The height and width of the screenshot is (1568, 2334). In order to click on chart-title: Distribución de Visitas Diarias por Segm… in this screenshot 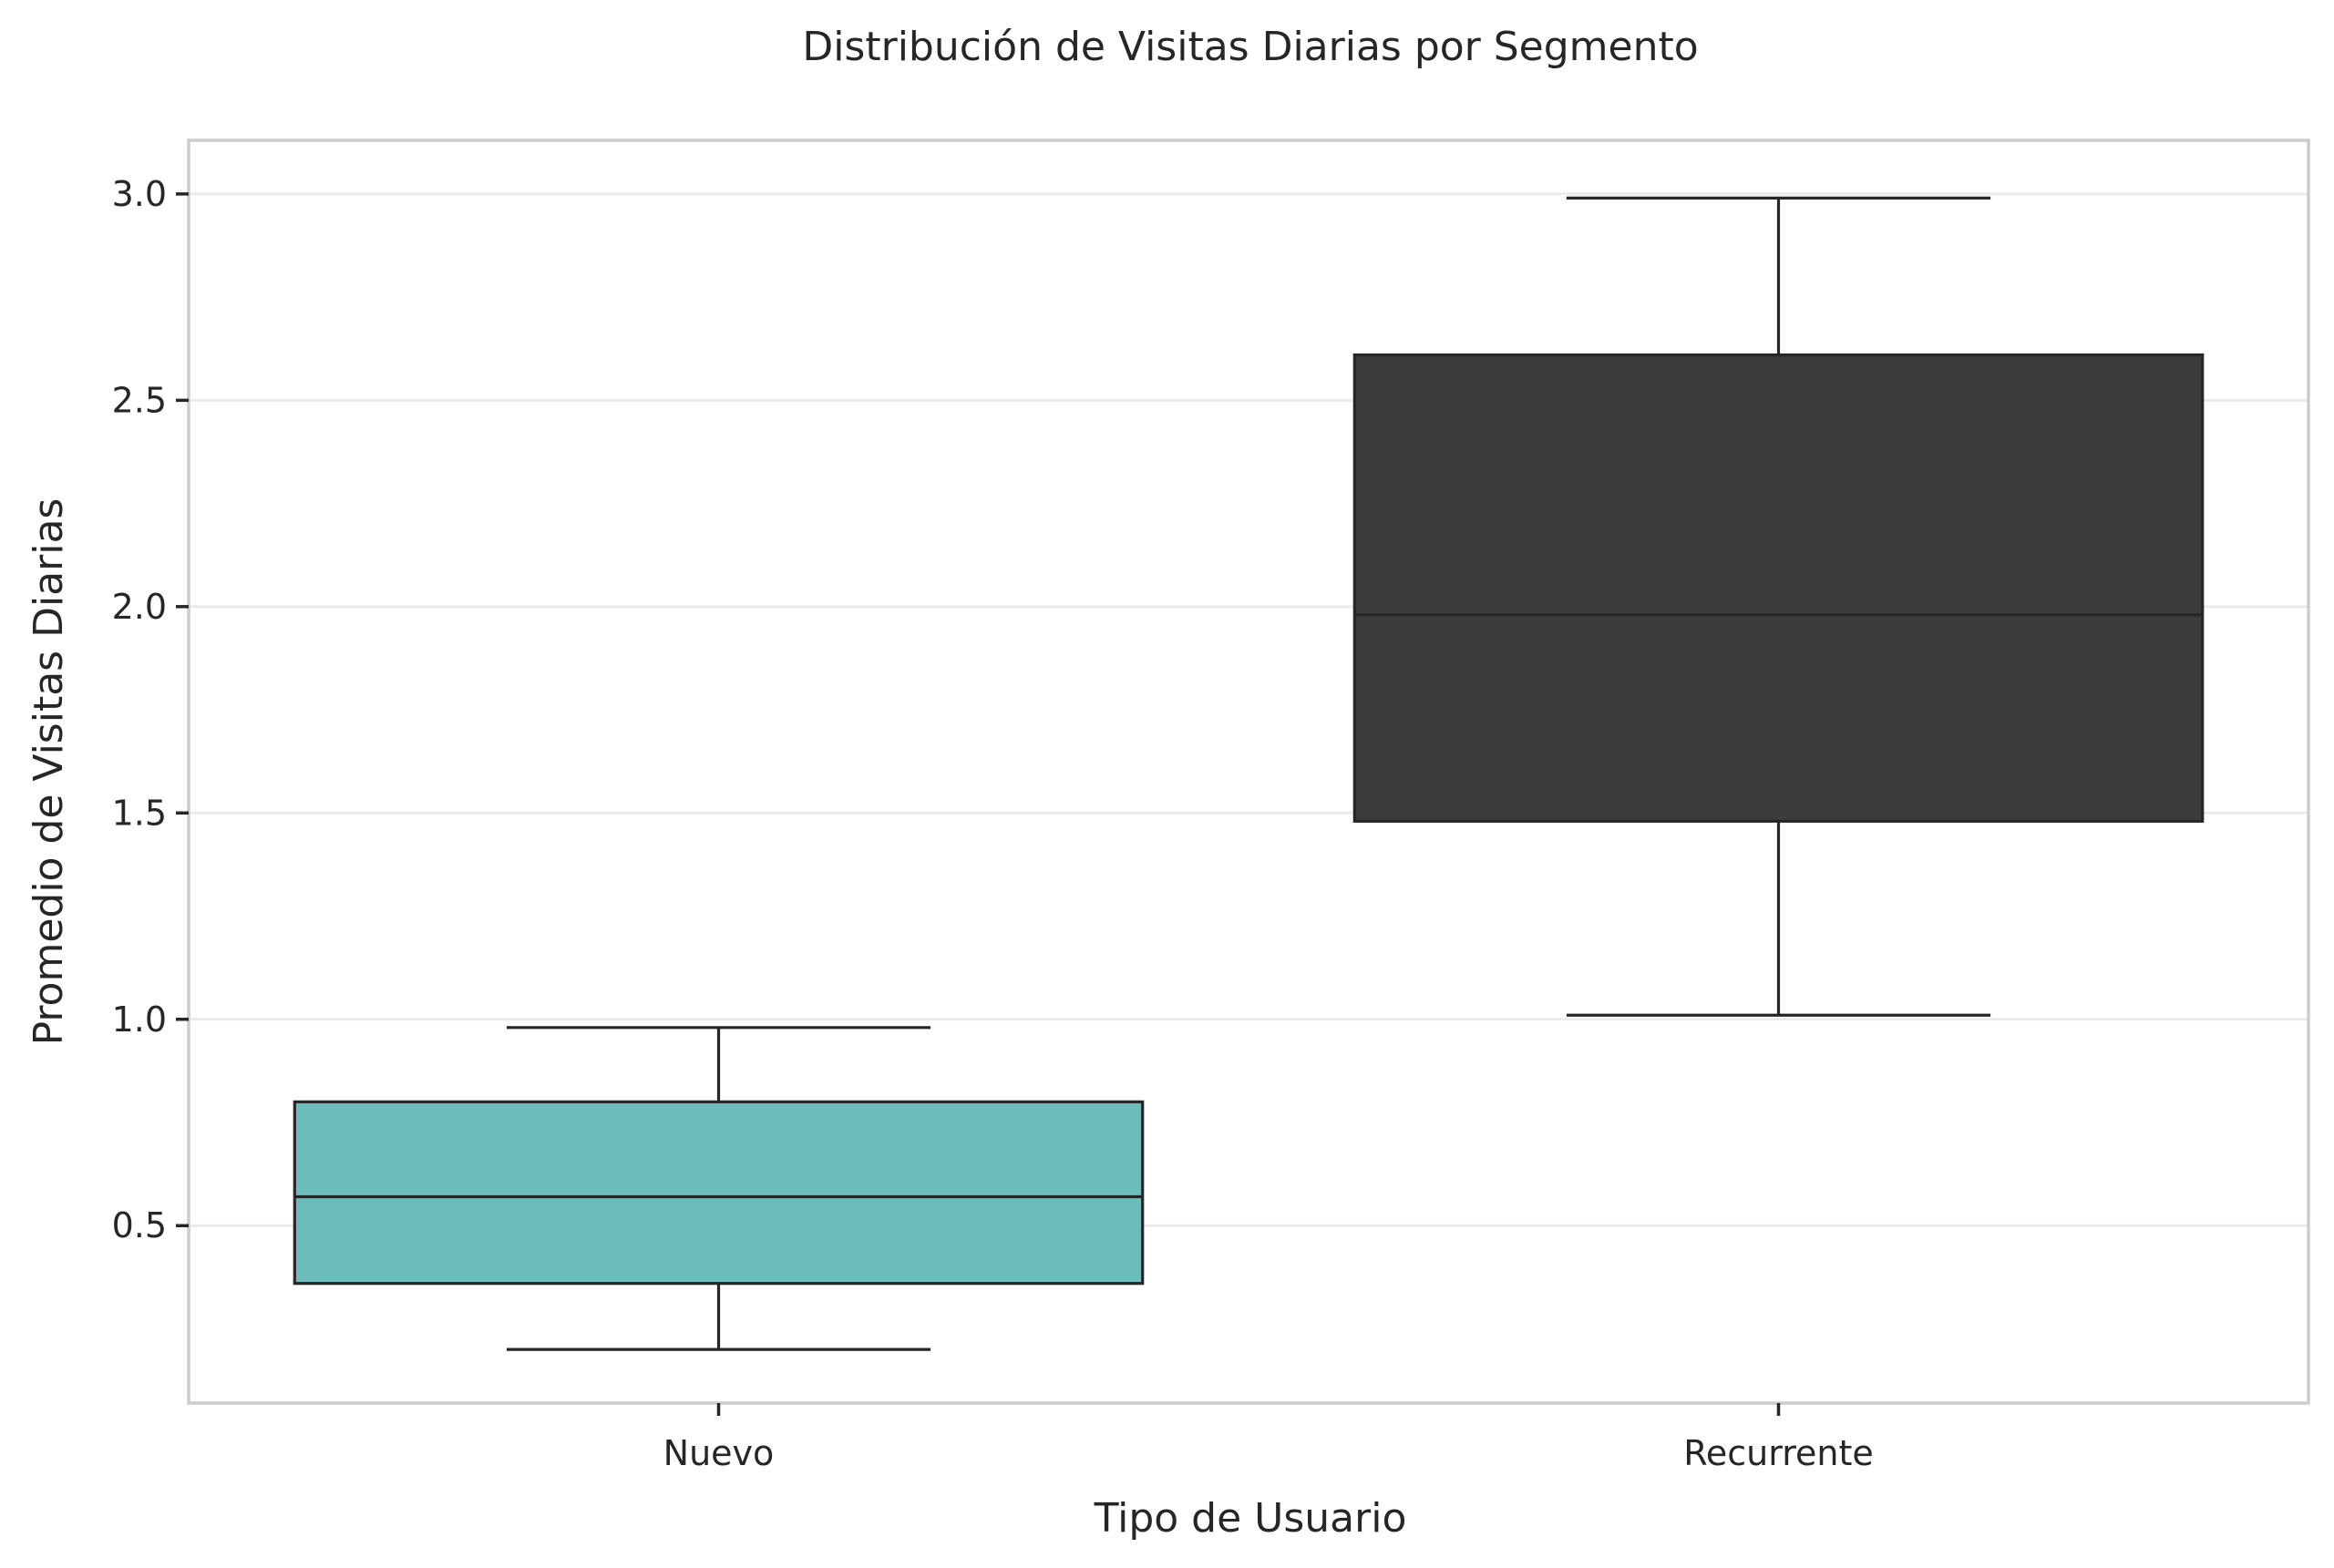, I will do `click(1250, 47)`.